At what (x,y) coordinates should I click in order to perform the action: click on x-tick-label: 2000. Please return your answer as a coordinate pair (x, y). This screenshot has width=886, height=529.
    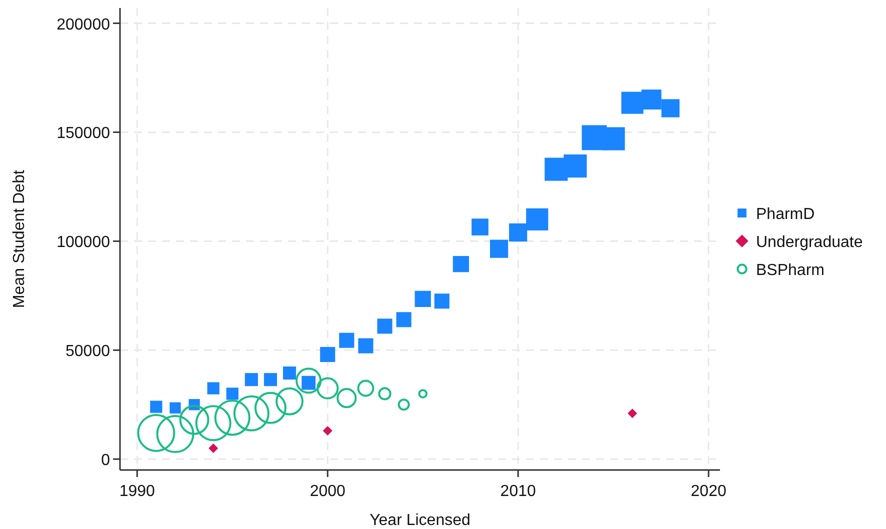
    Looking at the image, I should click on (328, 491).